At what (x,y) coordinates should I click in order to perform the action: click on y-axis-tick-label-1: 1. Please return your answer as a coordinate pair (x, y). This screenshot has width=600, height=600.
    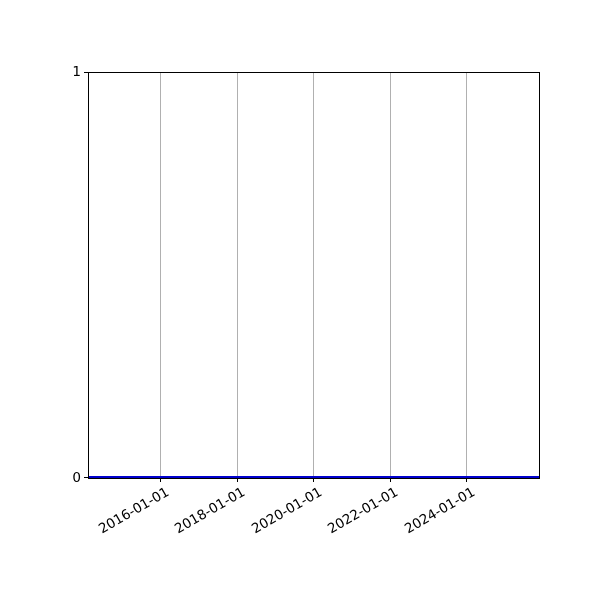
    Looking at the image, I should click on (76, 72).